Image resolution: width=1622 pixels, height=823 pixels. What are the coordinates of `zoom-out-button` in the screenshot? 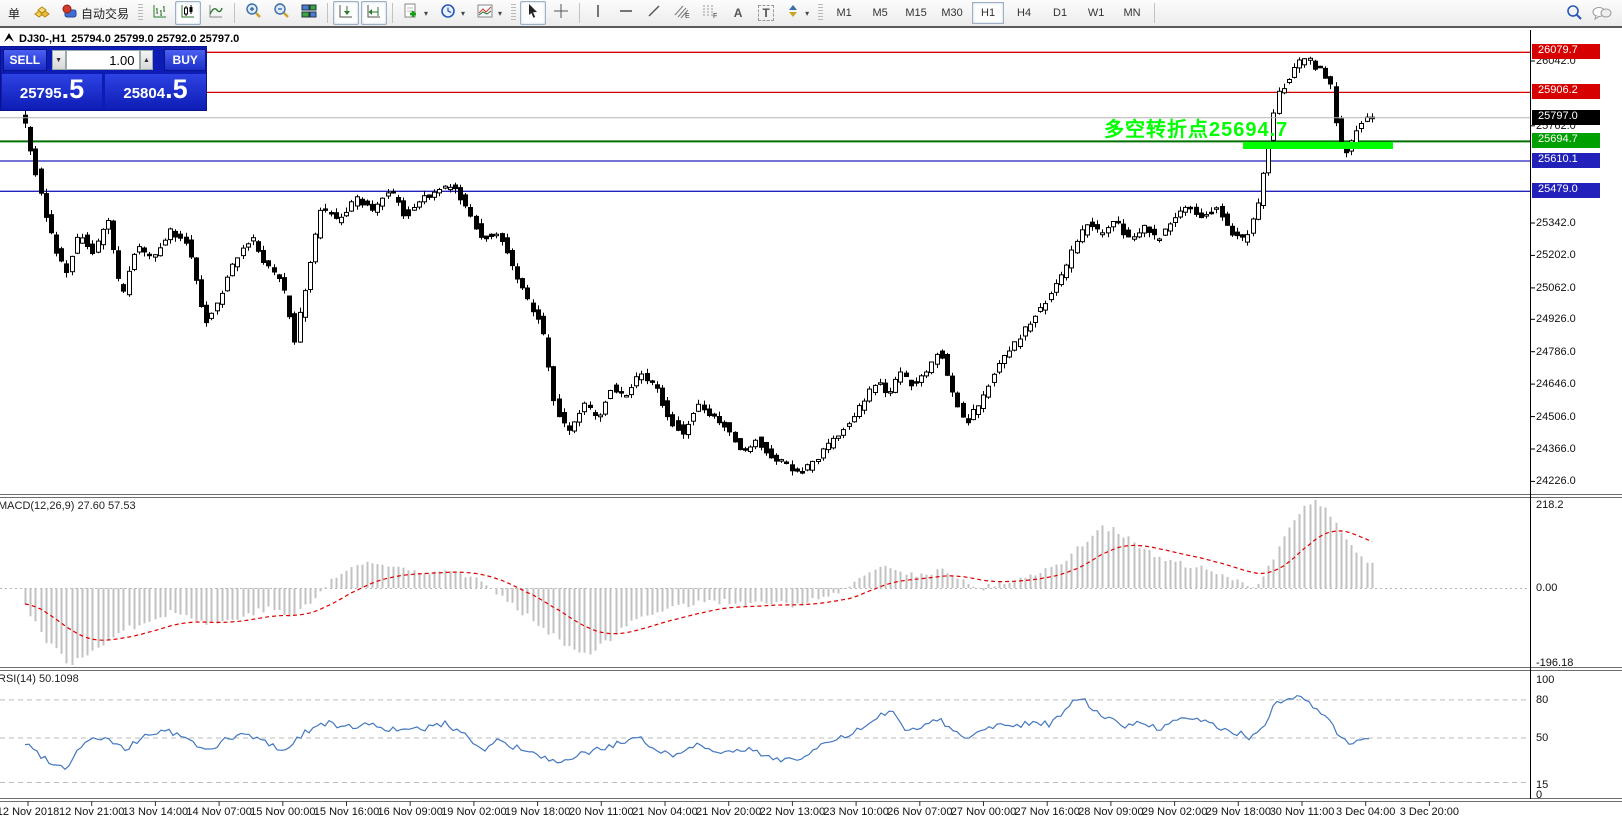 It's located at (281, 13).